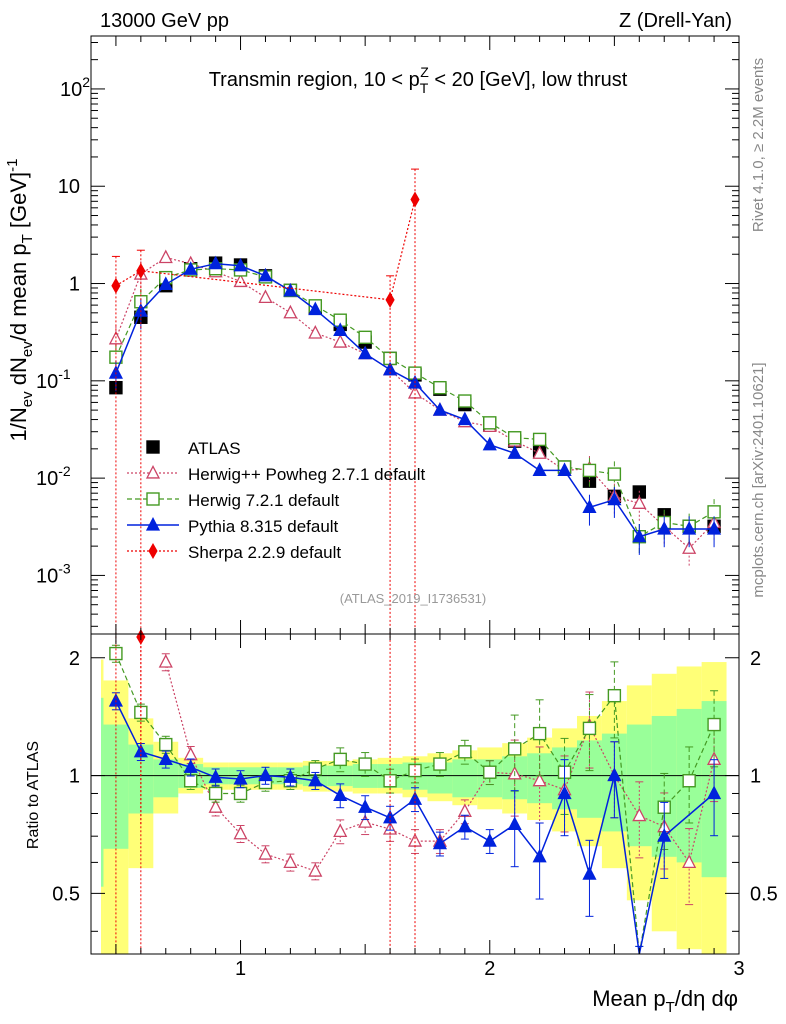 The image size is (786, 1024). I want to click on legend-label-herwig7: Herwig 7.2.1 default, so click(263, 500).